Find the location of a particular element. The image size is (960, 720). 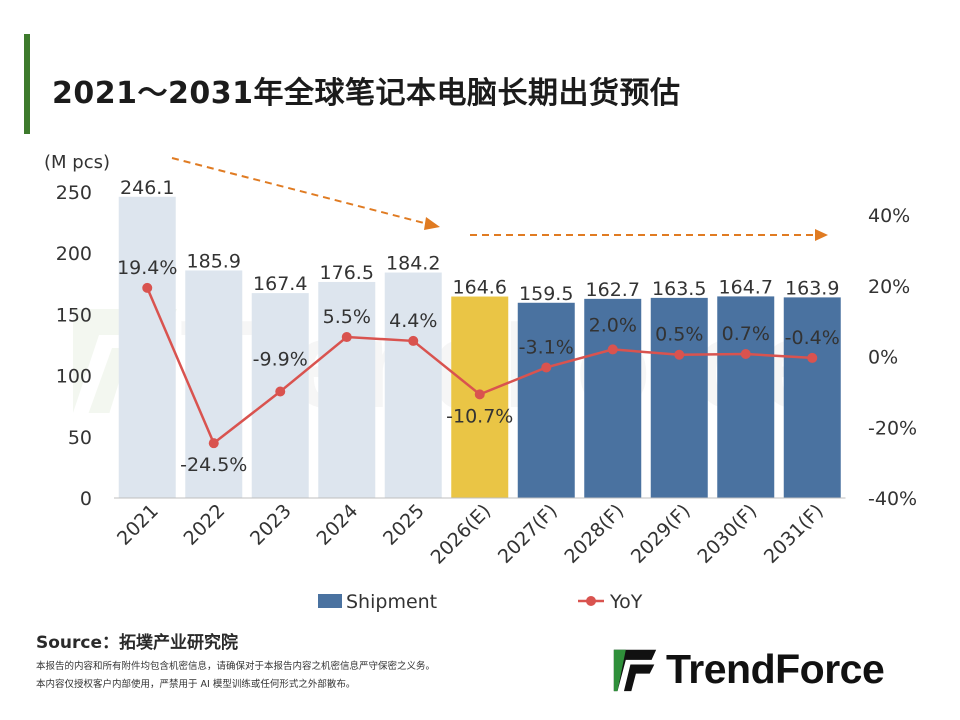

y-left-tick-label: 50 is located at coordinates (80, 438).